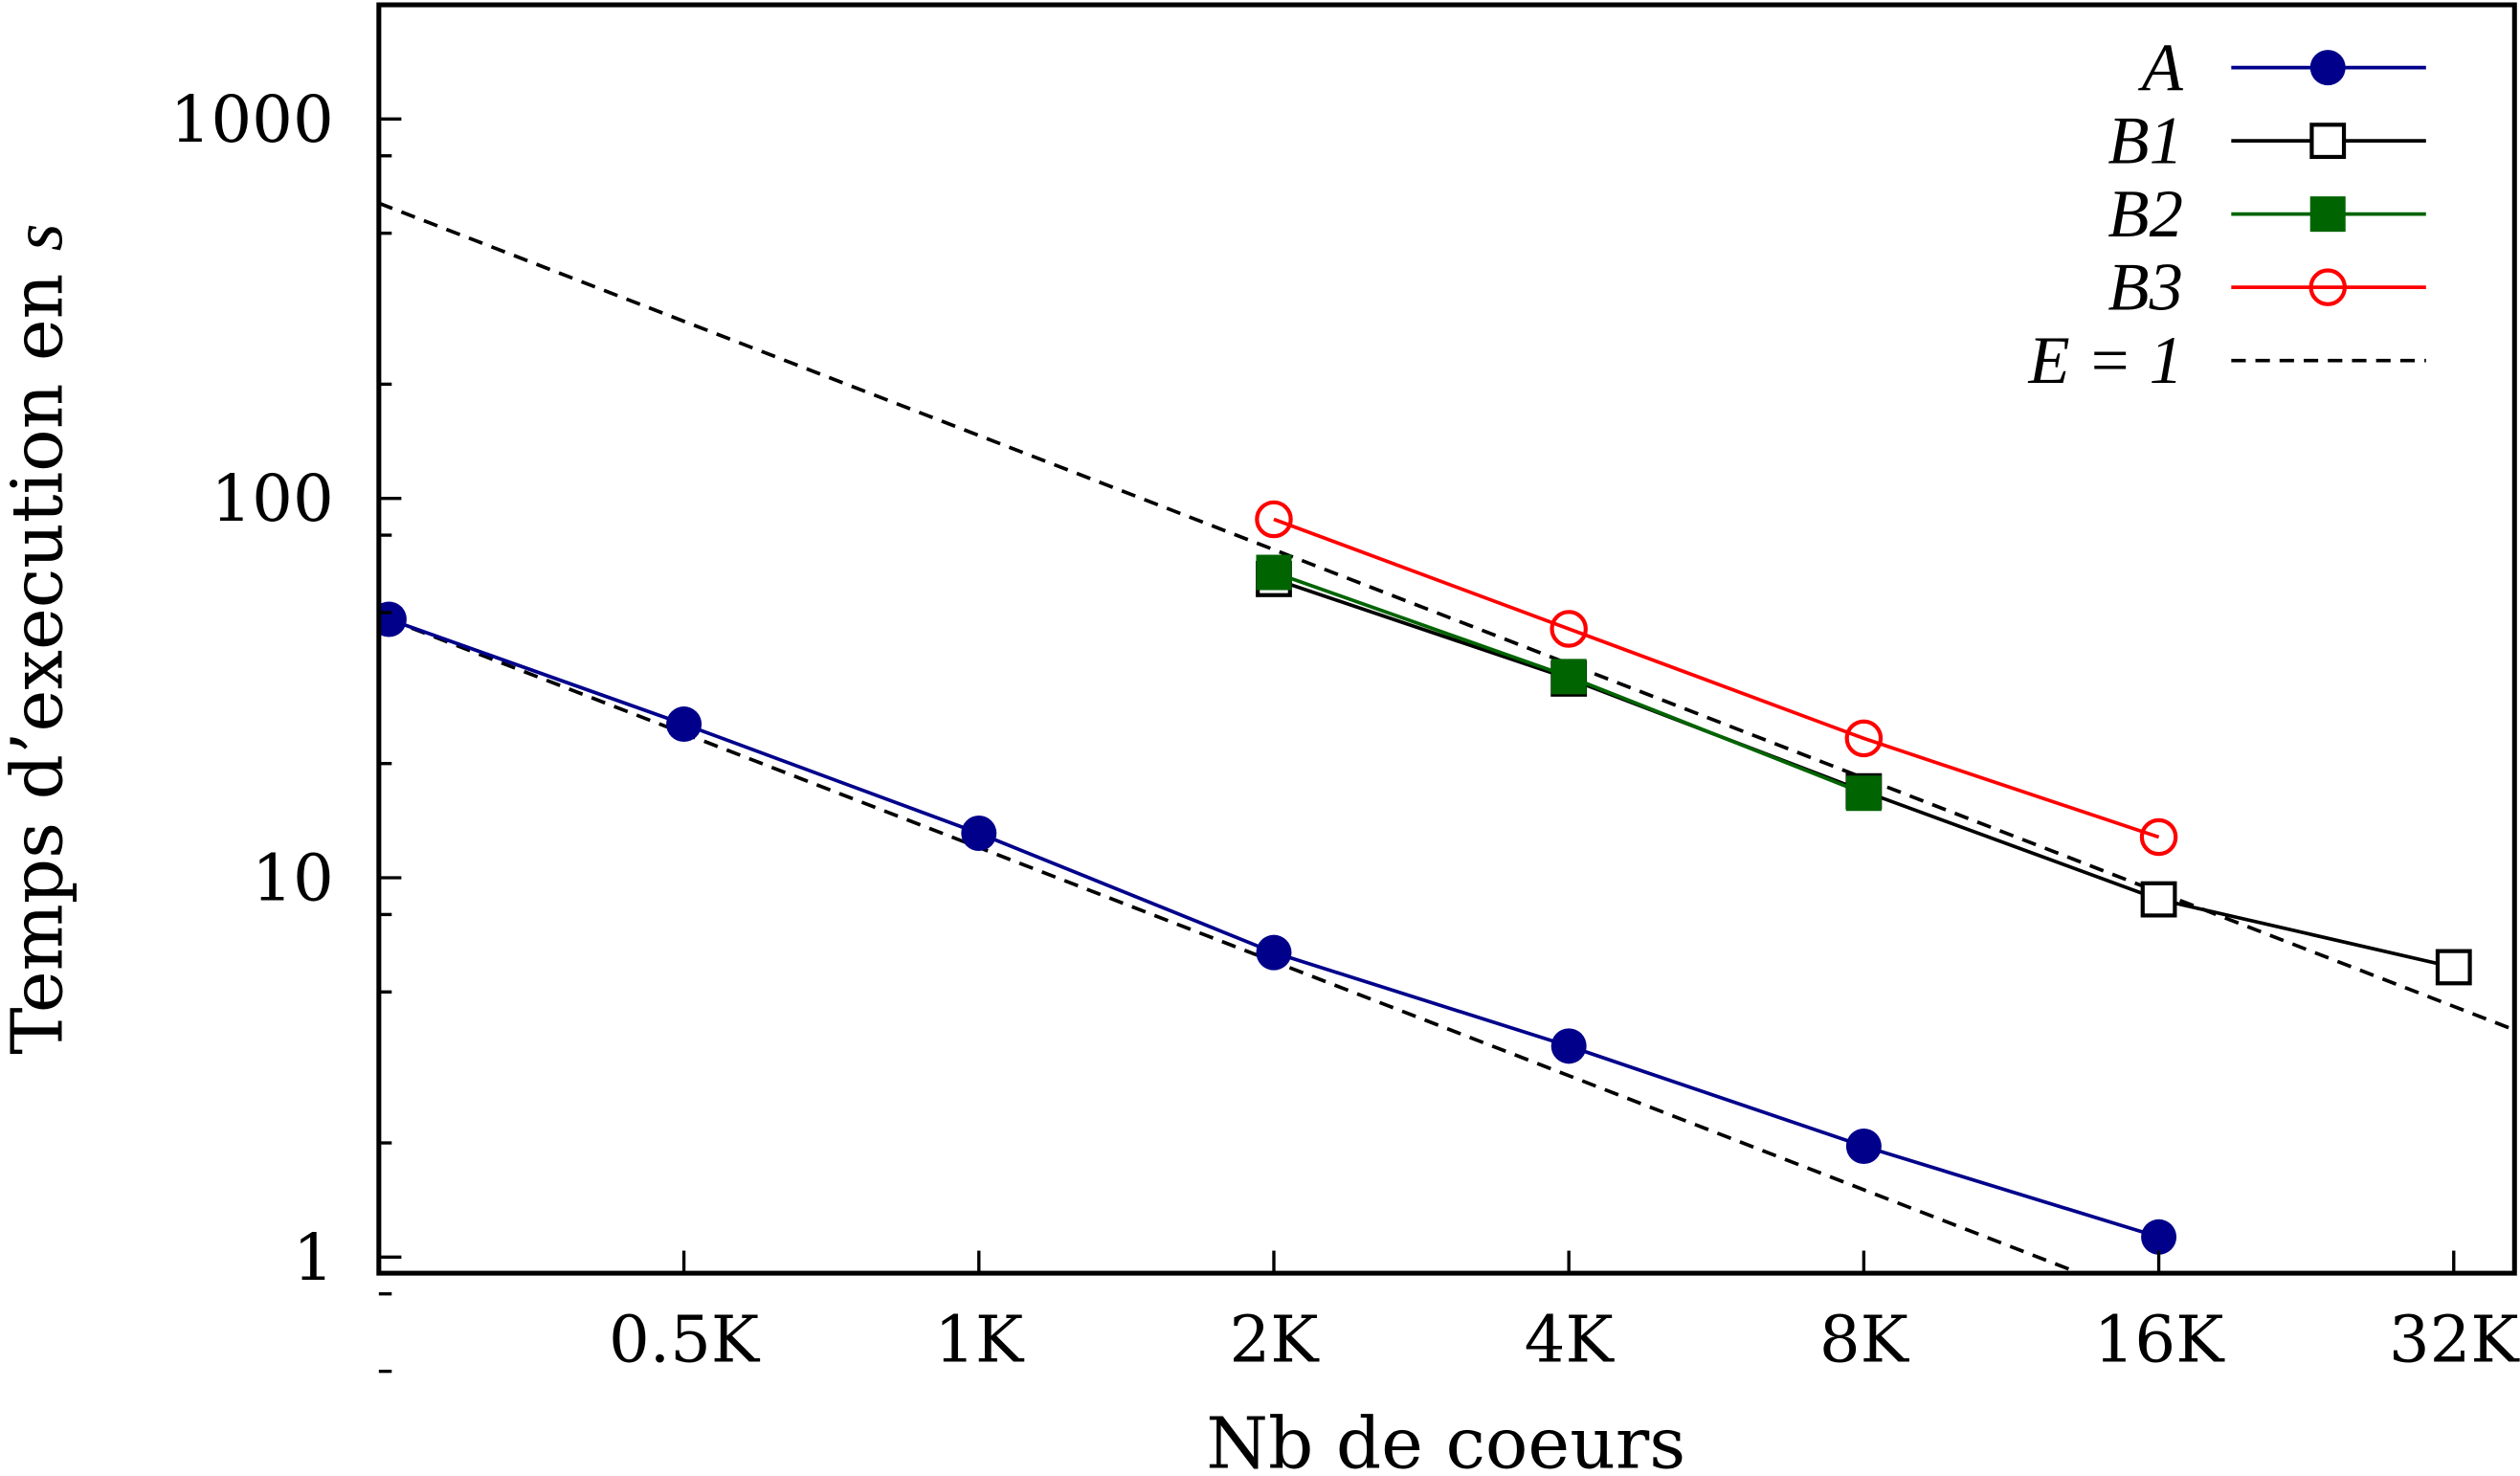  Describe the element at coordinates (1445, 1439) in the screenshot. I see `x-axis-label: Nb de coeurs` at that location.